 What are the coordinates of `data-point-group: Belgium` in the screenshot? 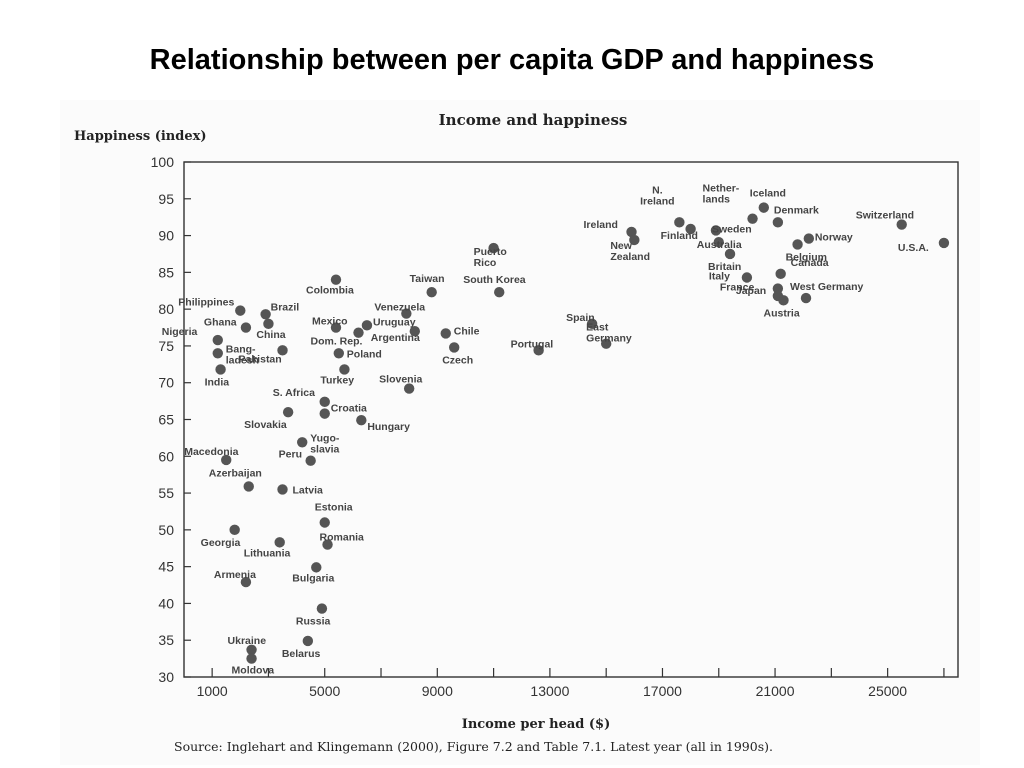 It's located at (806, 251).